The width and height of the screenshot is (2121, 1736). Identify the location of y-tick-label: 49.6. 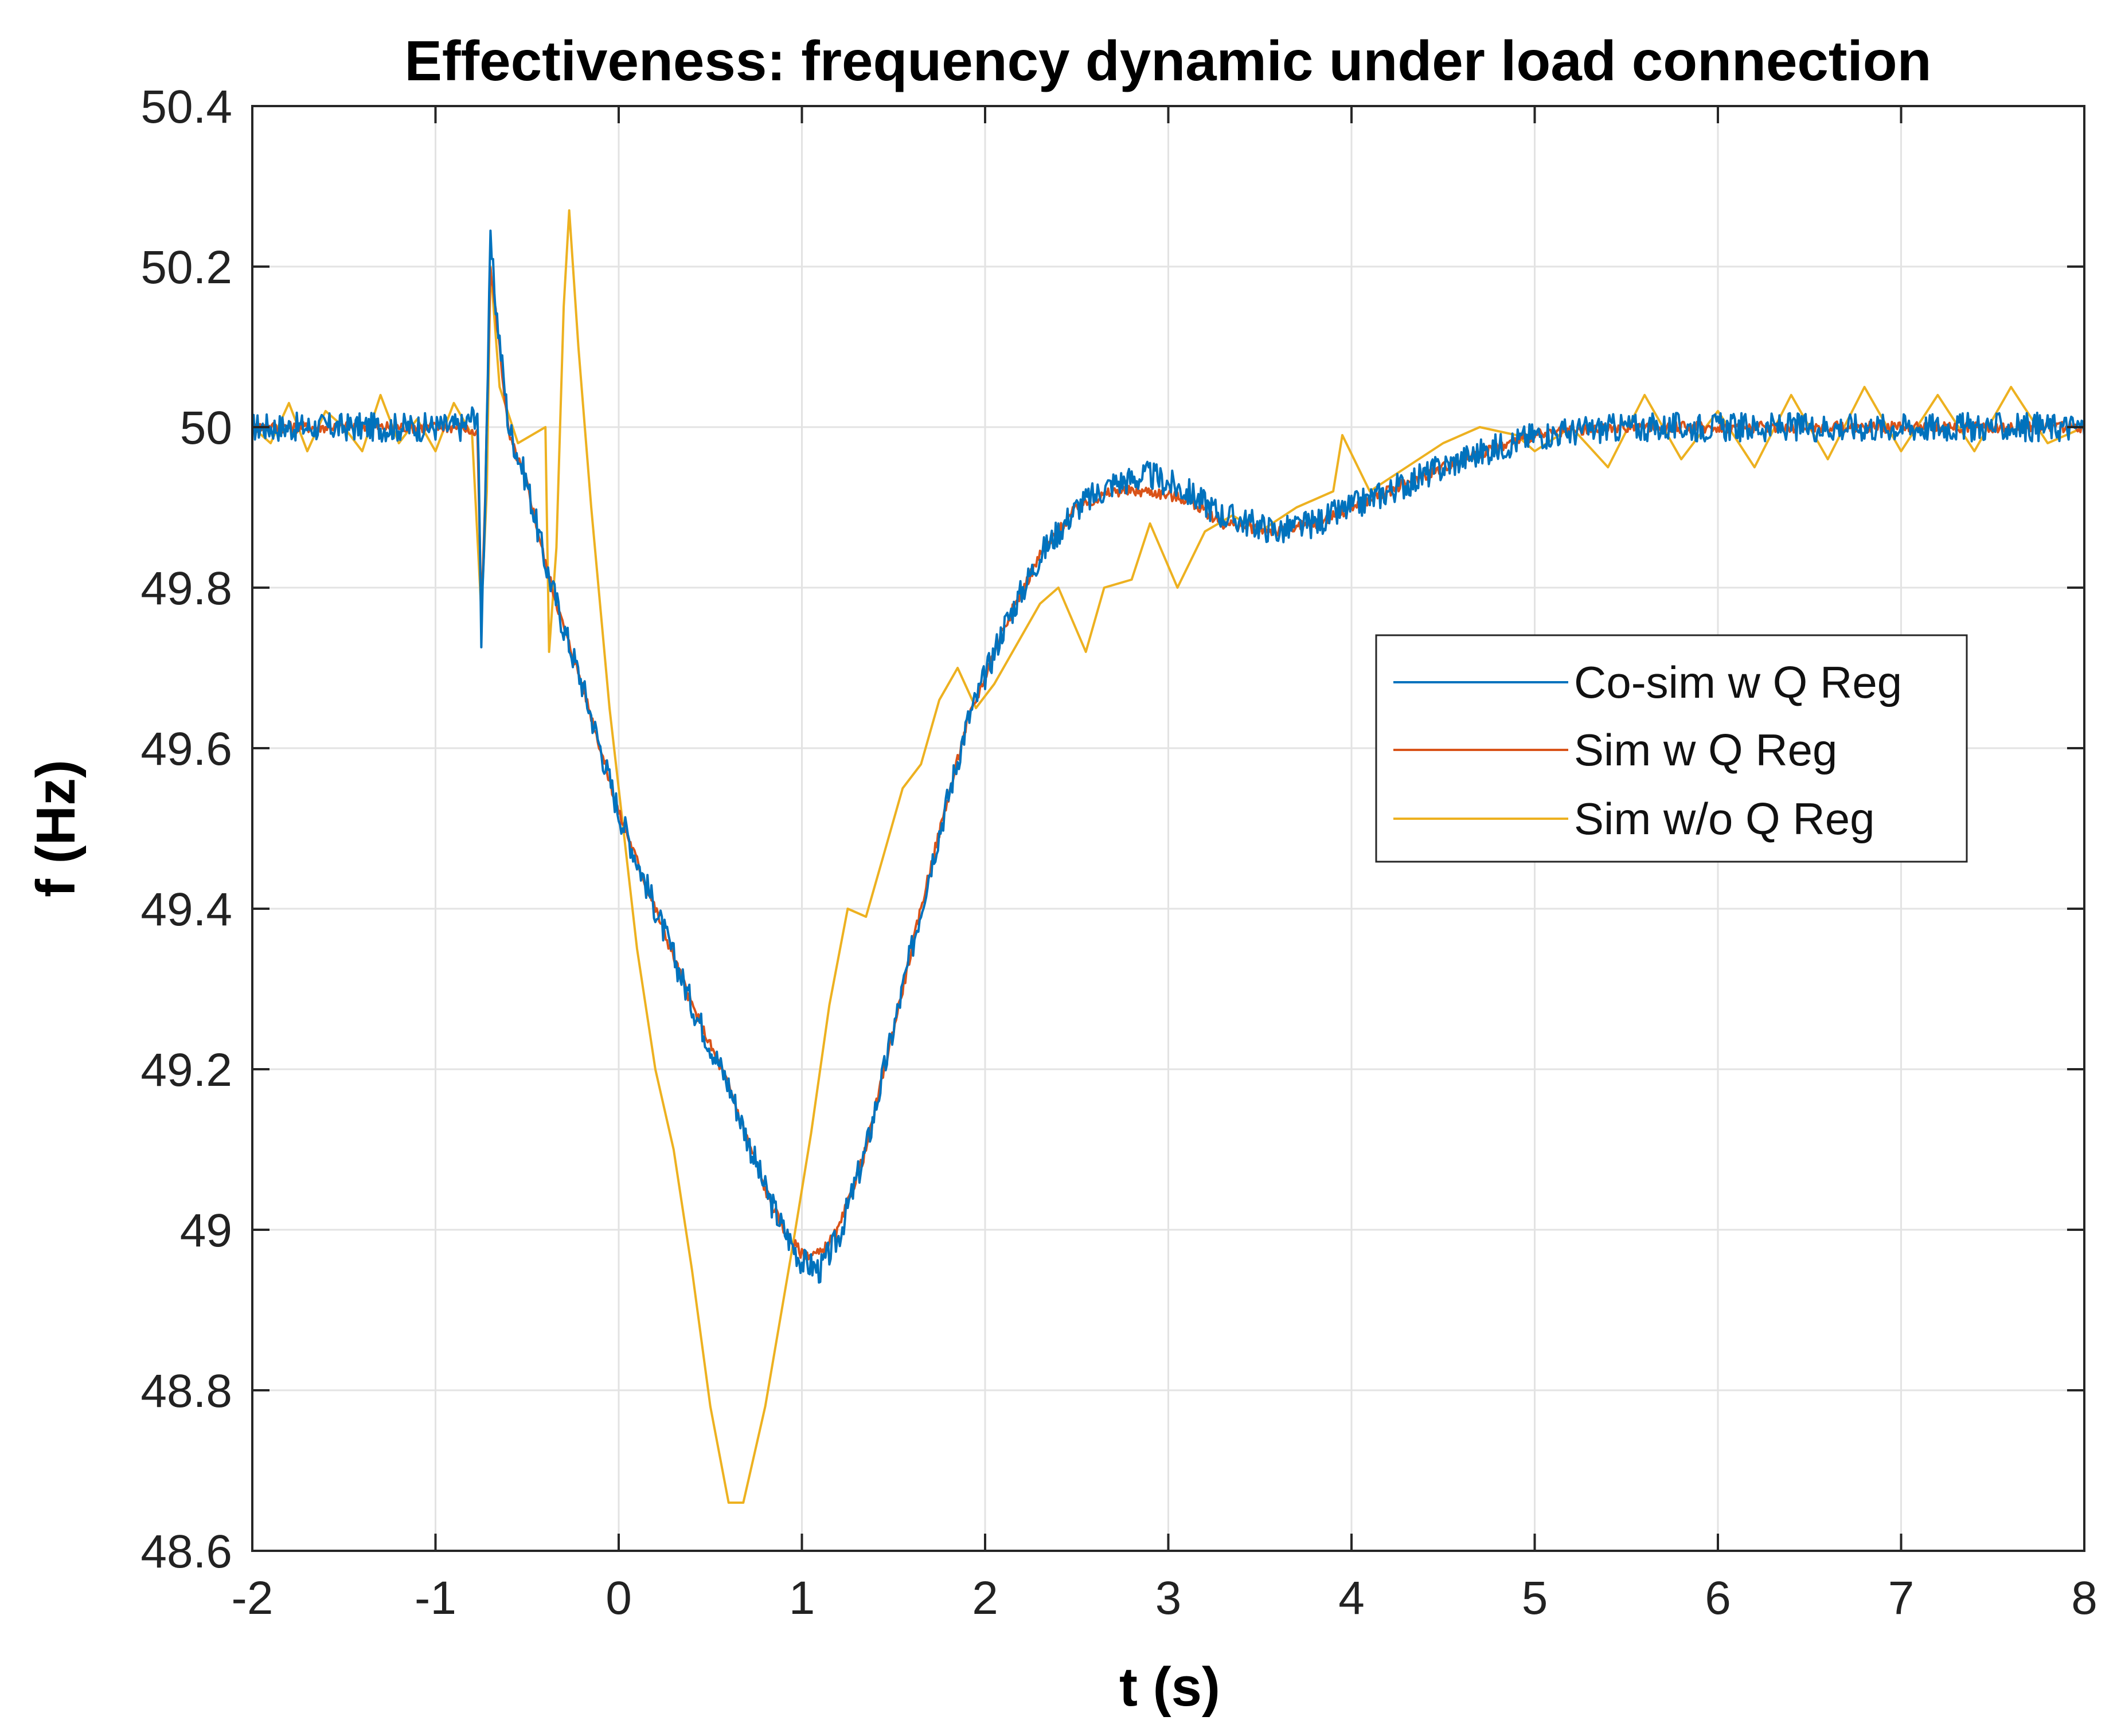
(186, 749).